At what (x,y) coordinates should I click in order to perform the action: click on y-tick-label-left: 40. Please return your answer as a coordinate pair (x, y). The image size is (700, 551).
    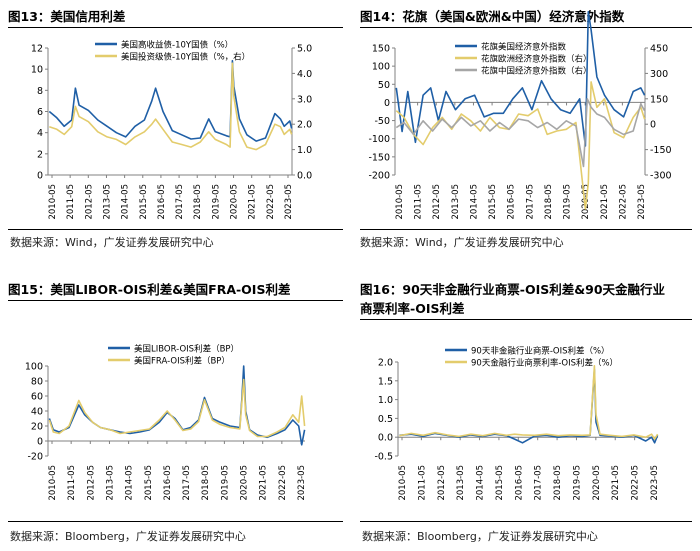
    Looking at the image, I should click on (37, 412).